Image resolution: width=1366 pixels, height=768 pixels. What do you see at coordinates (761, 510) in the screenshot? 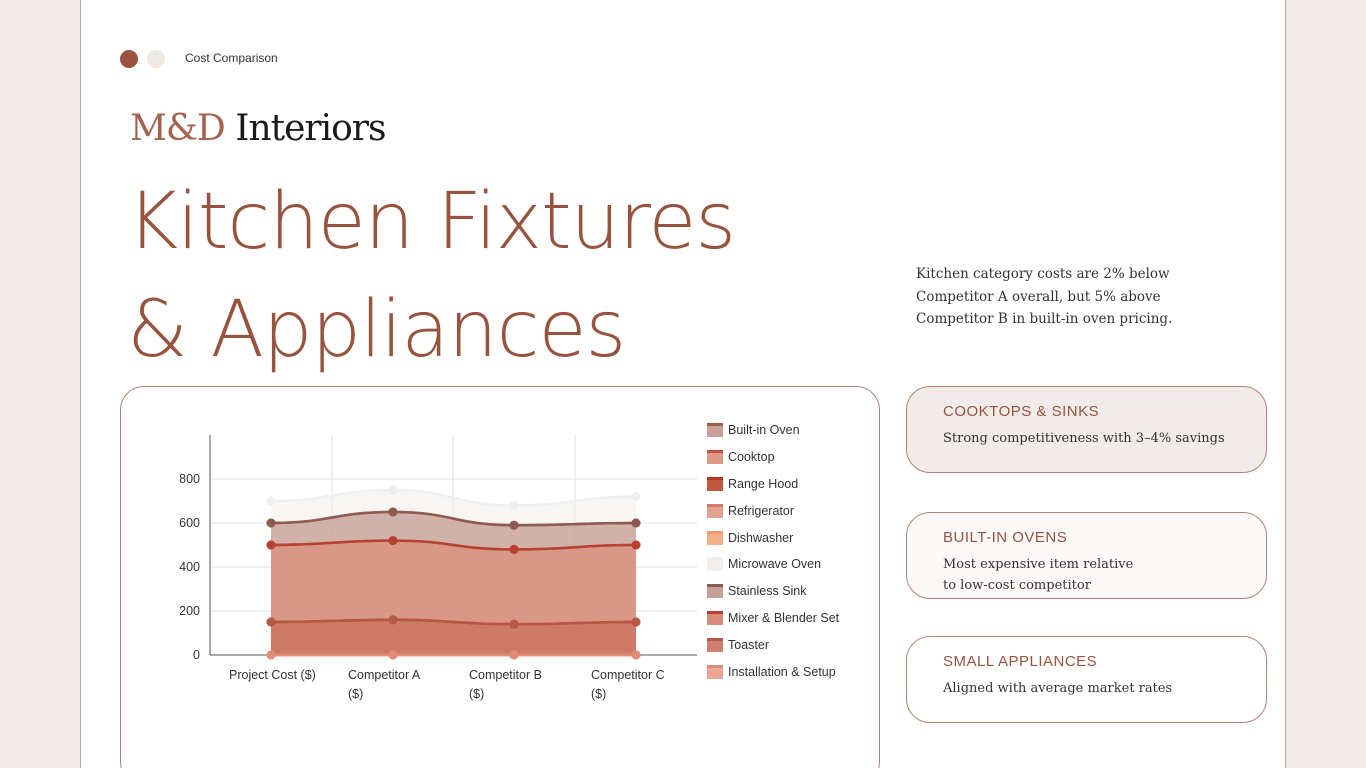
I see `legend-label: Refrigerator` at bounding box center [761, 510].